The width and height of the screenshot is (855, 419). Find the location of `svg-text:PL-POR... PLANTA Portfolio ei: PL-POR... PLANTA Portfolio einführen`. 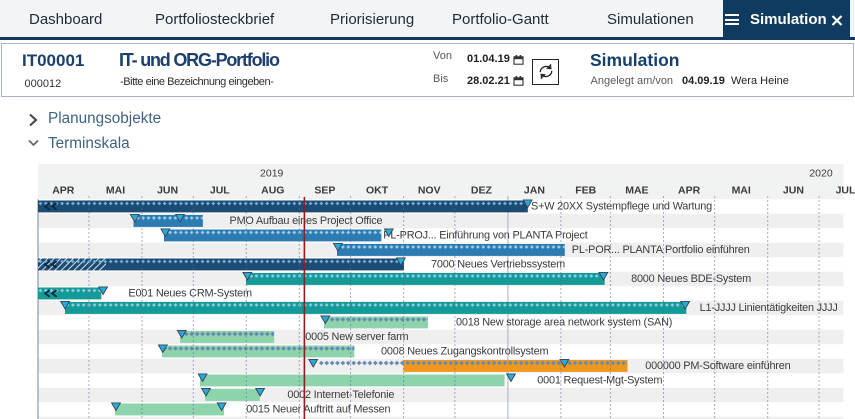

svg-text:PL-POR... PLANTA Portfolio ei: PL-POR... PLANTA Portfolio einführen is located at coordinates (661, 250).